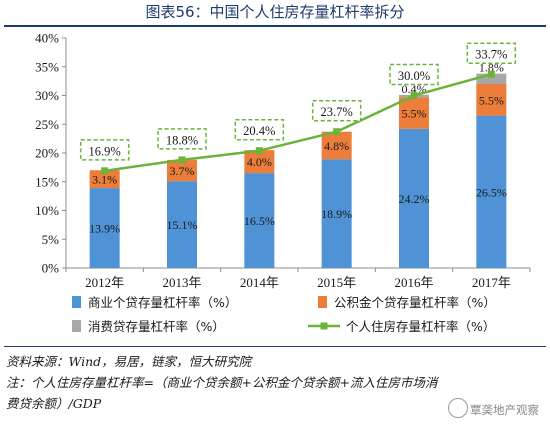  What do you see at coordinates (181, 282) in the screenshot?
I see `x-tick-label: 2013年` at bounding box center [181, 282].